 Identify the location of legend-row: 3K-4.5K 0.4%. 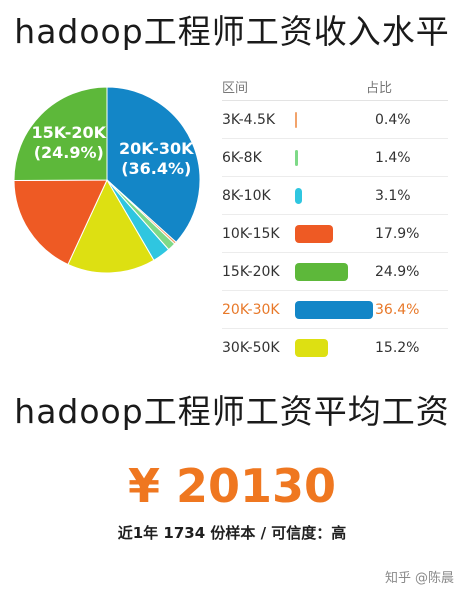
(335, 120).